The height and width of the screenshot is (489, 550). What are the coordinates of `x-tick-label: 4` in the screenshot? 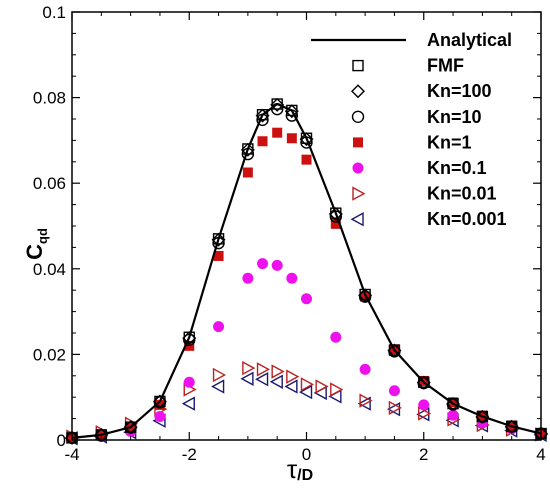 It's located at (540, 454).